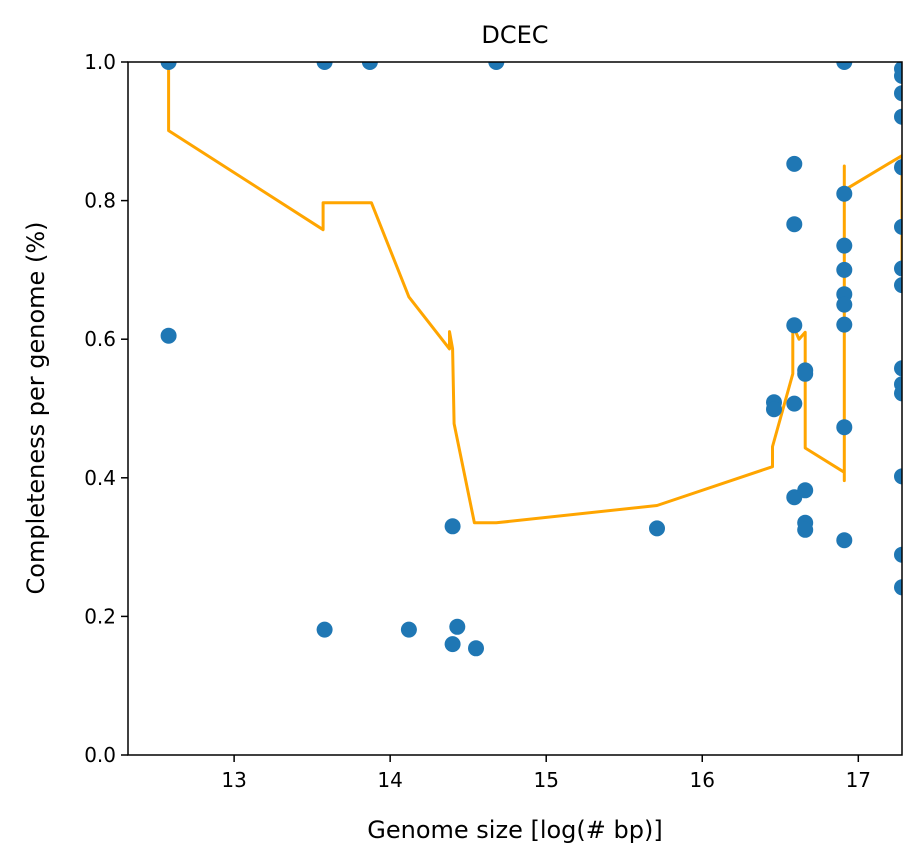 The width and height of the screenshot is (922, 867). Describe the element at coordinates (106, 408) in the screenshot. I see `y-axis-ticks: 0.0 0.2 0.4 0.6 0.8 1.0` at that location.